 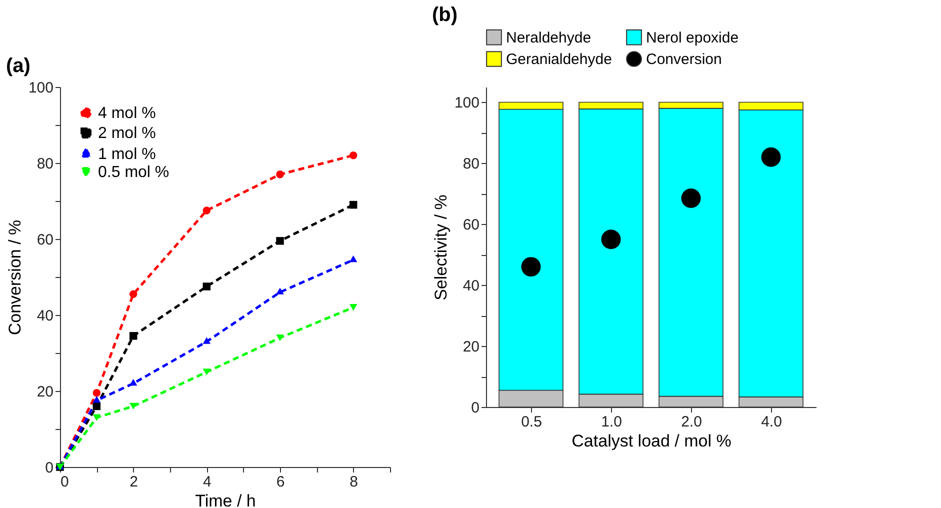 I want to click on chart-title: (a), so click(x=18, y=66).